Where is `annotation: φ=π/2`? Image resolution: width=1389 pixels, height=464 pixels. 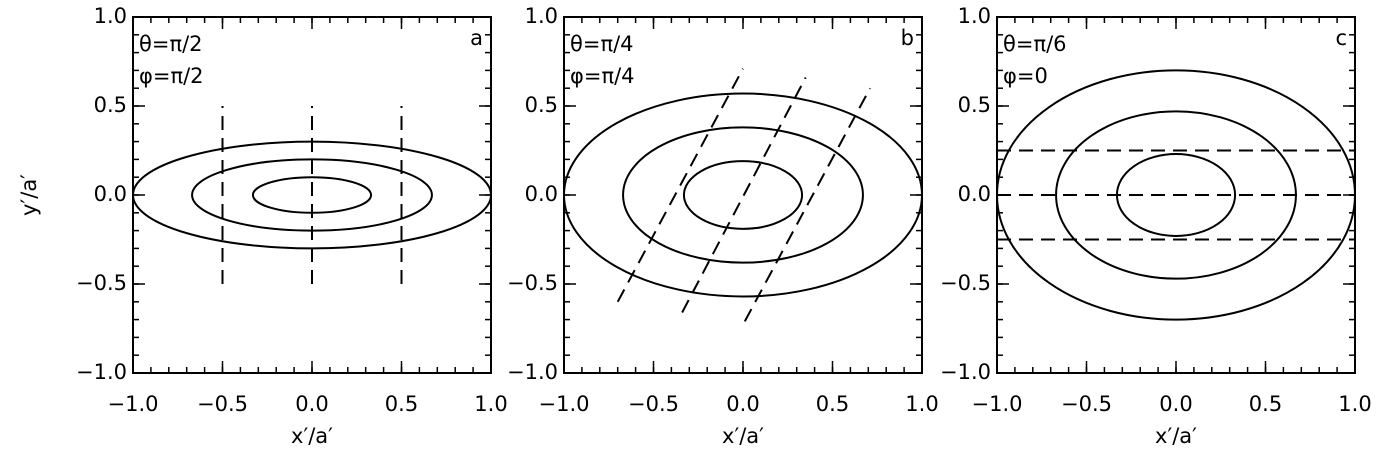
annotation: φ=π/2 is located at coordinates (171, 76).